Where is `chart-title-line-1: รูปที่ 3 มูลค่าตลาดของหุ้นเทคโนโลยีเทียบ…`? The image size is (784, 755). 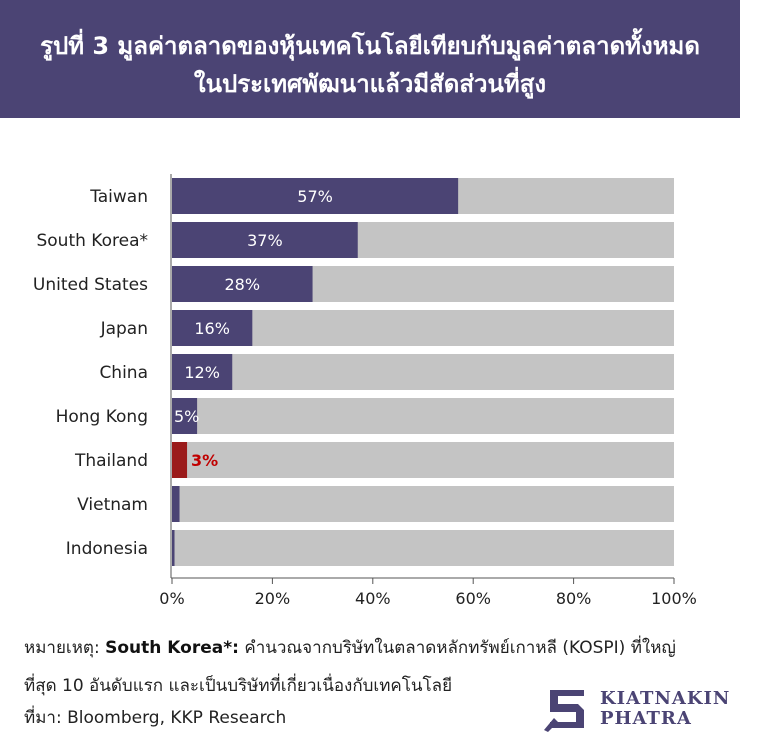
chart-title-line-1: รูปที่ 3 มูลค่าตลาดของหุ้นเทคโนโลยีเทียบ… is located at coordinates (370, 46).